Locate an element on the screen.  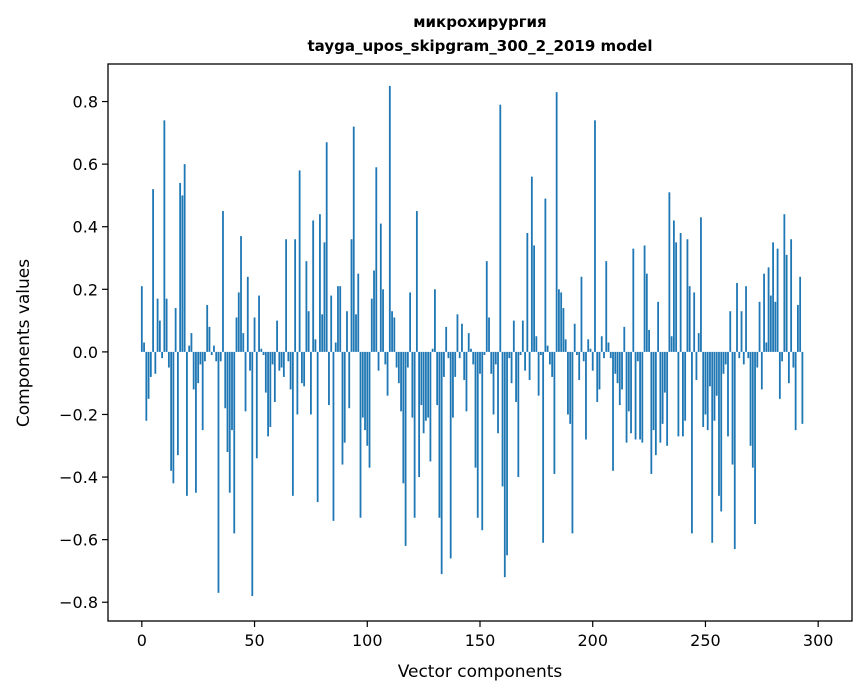
y-tick-label-5: 0.2 is located at coordinates (85, 289).